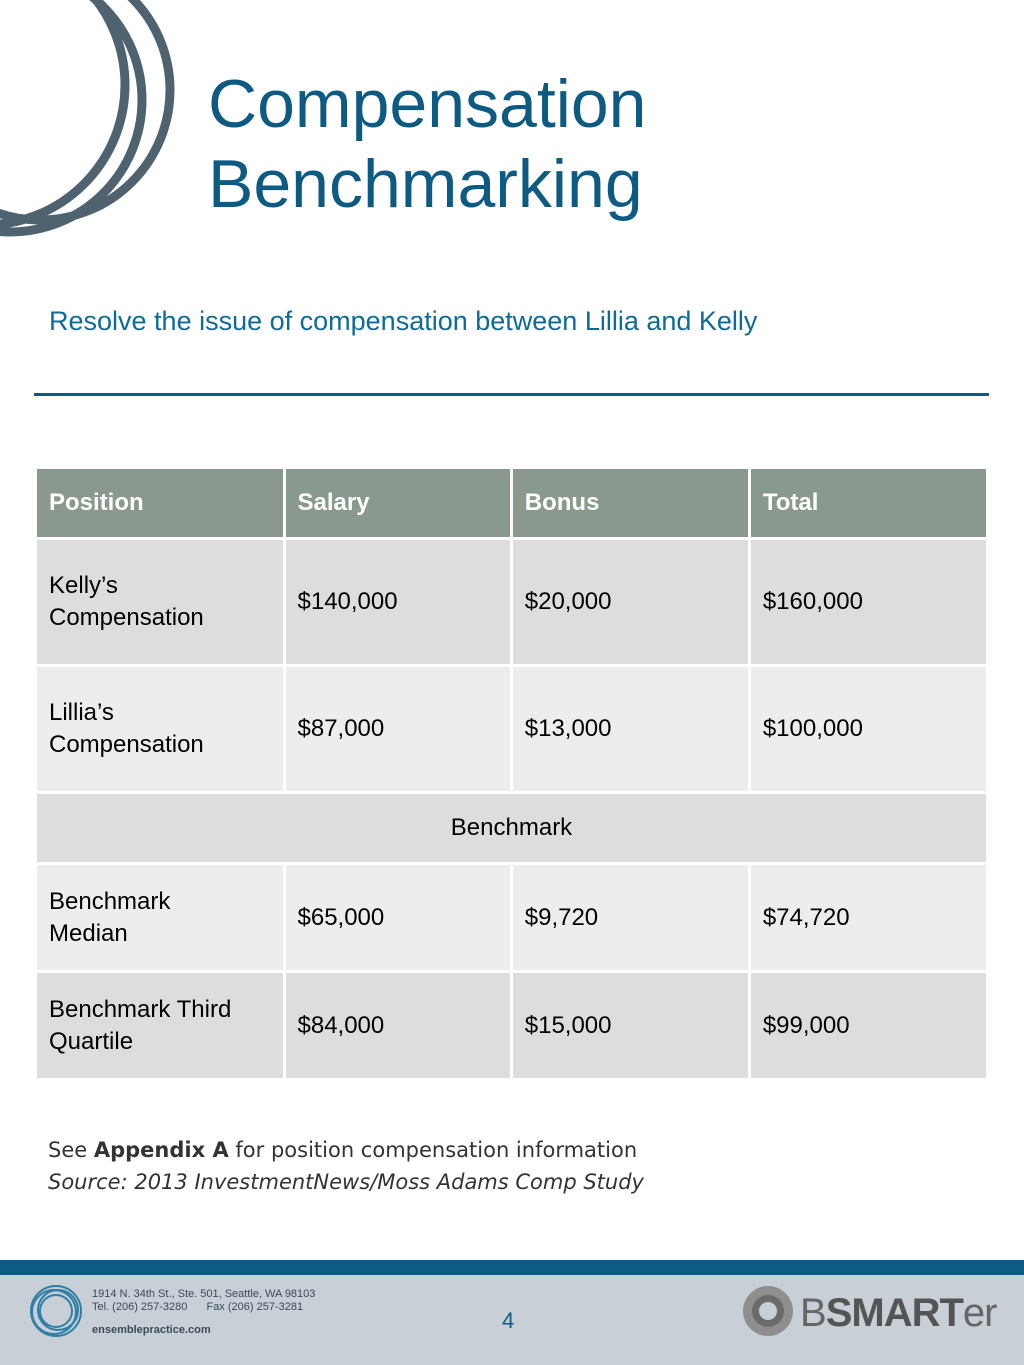 The height and width of the screenshot is (1365, 1024). I want to click on benchmark-section-label: Benchmark, so click(511, 828).